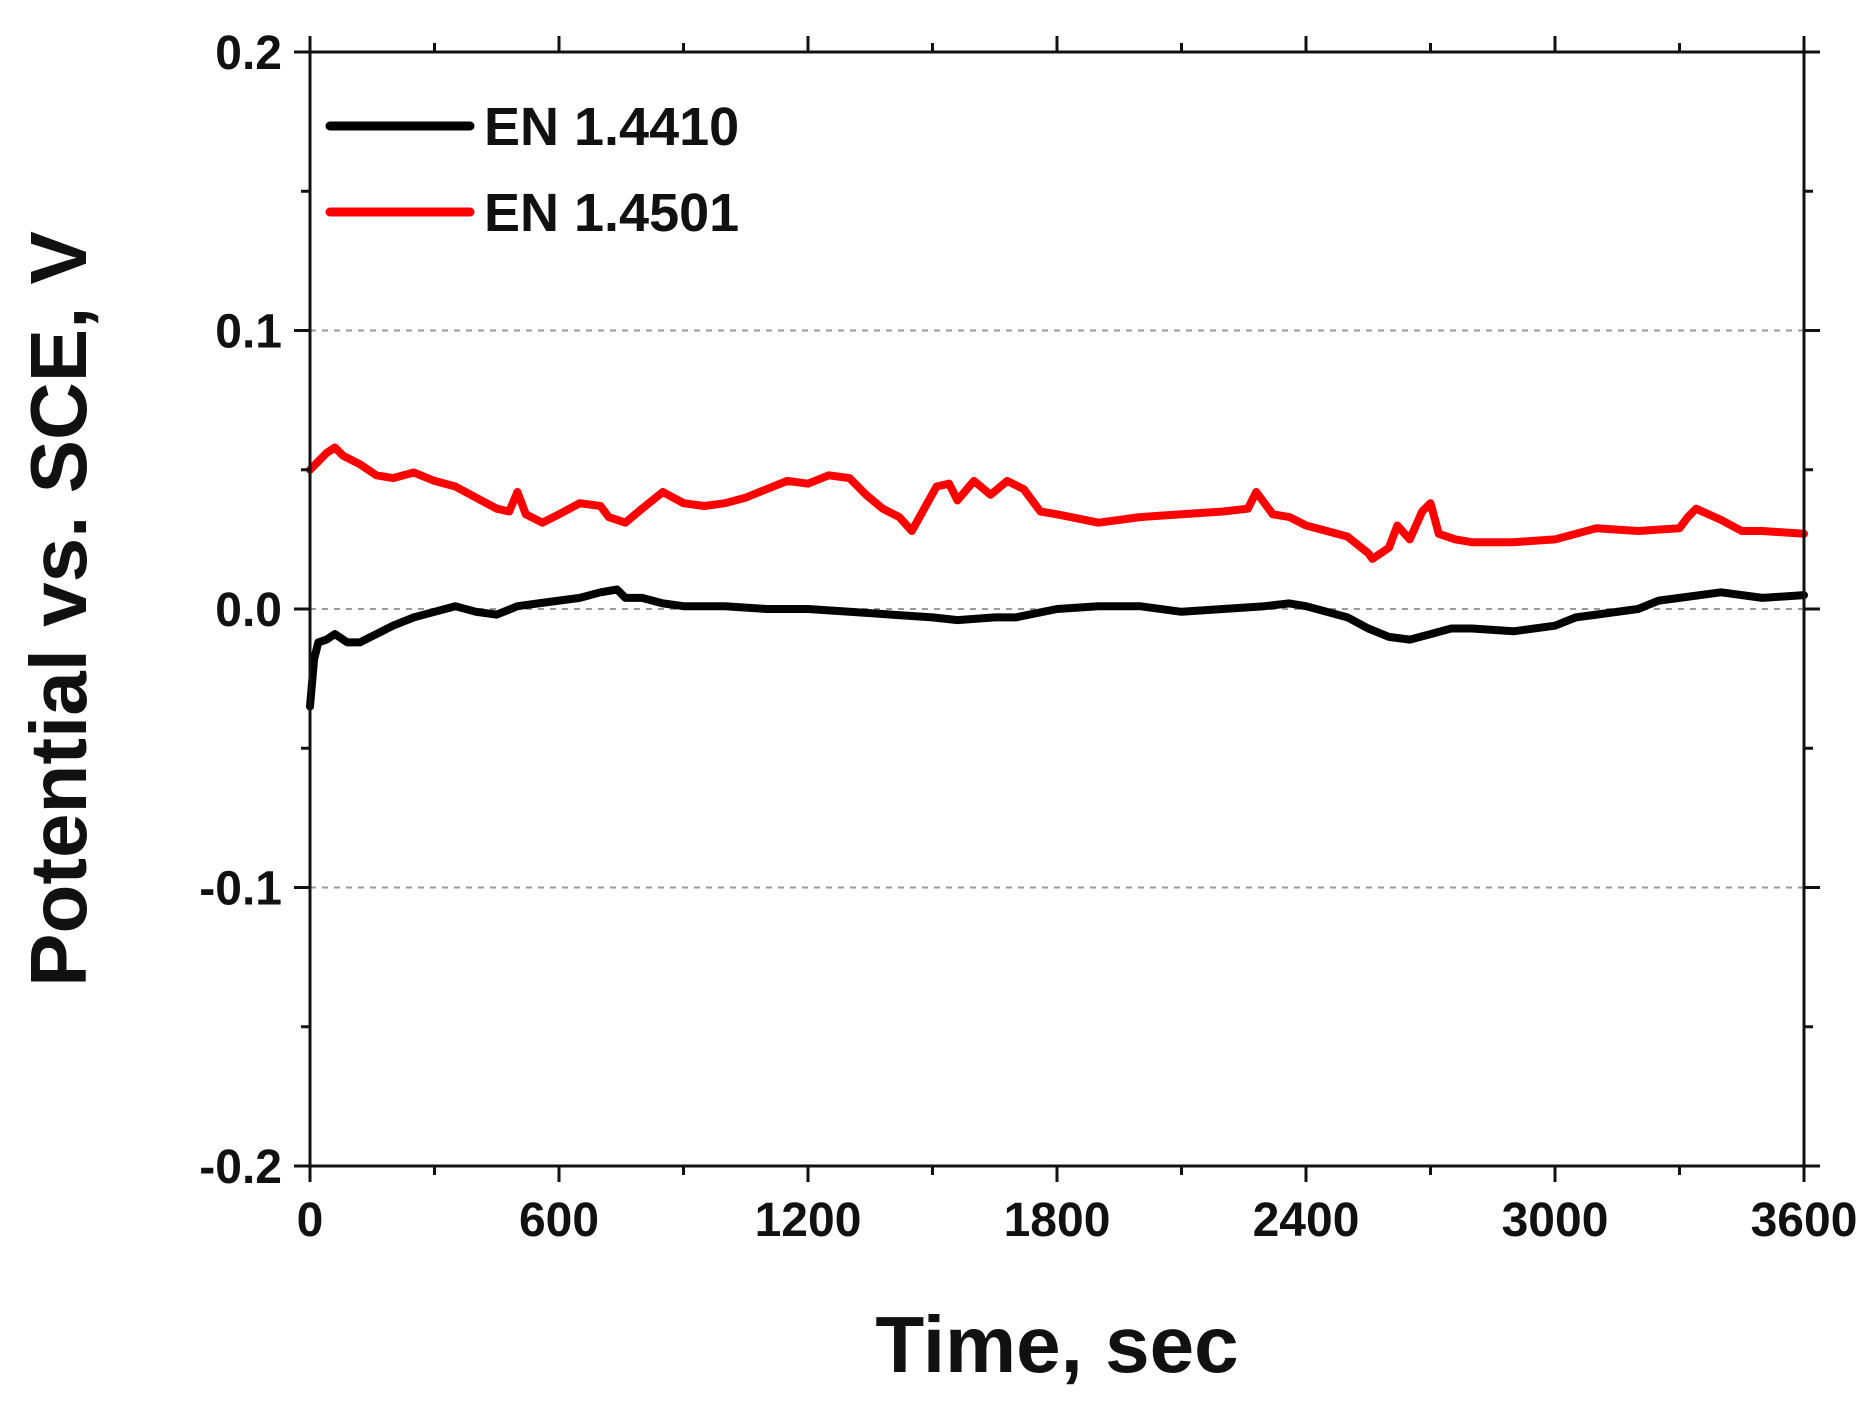  Describe the element at coordinates (58, 609) in the screenshot. I see `y-axis-title: Potential vs. SCE, V` at that location.